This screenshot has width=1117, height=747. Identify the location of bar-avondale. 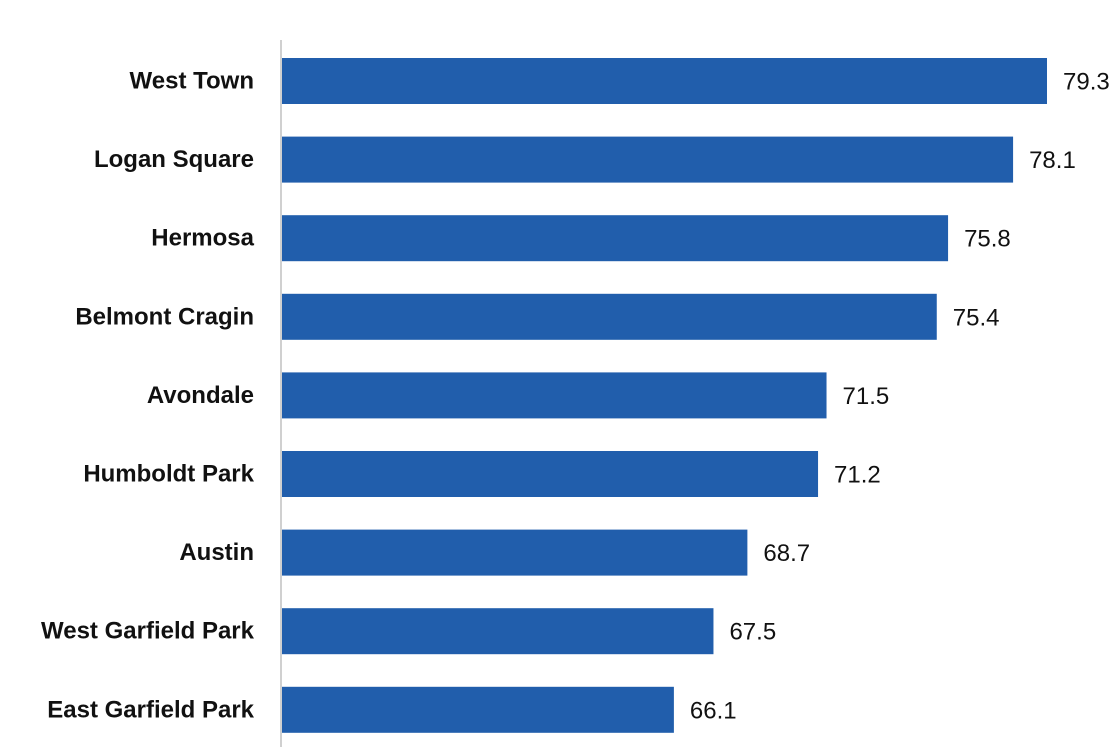
(554, 395).